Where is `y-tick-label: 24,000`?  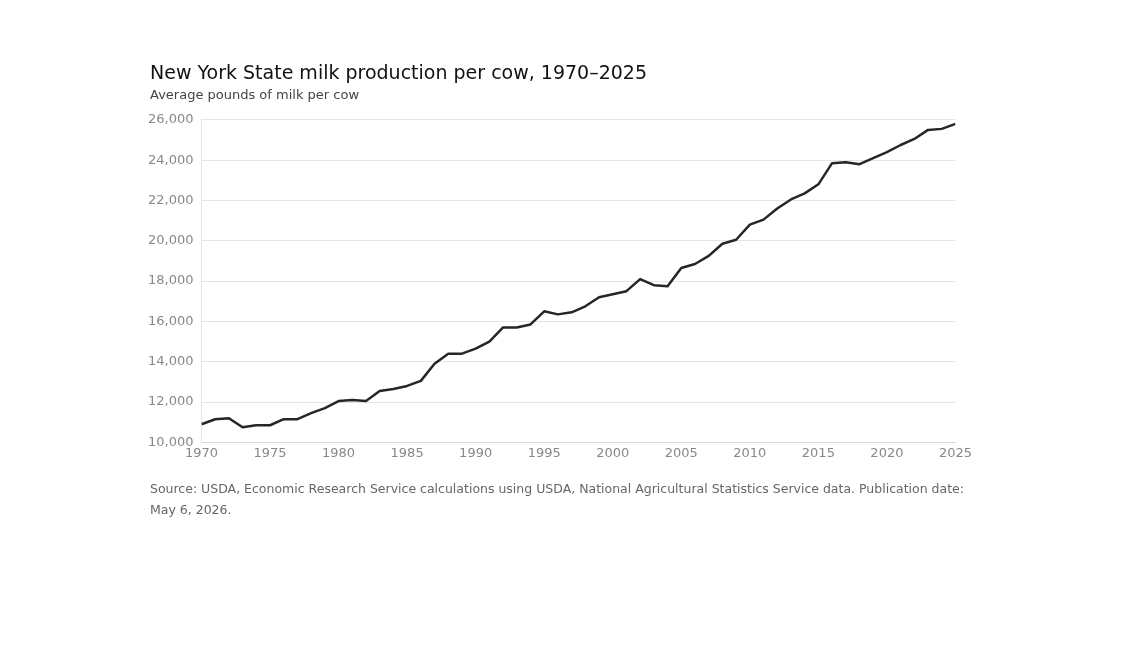 y-tick-label: 24,000 is located at coordinates (170, 159).